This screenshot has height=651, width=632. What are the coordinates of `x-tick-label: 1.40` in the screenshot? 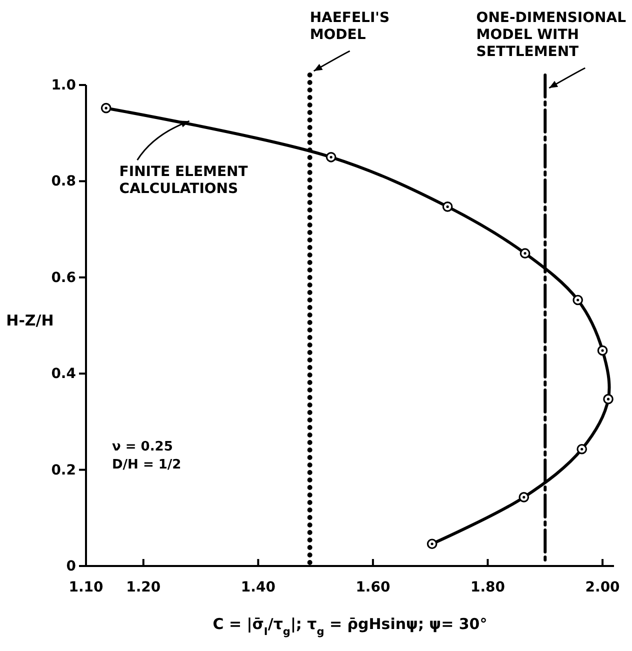 It's located at (258, 587).